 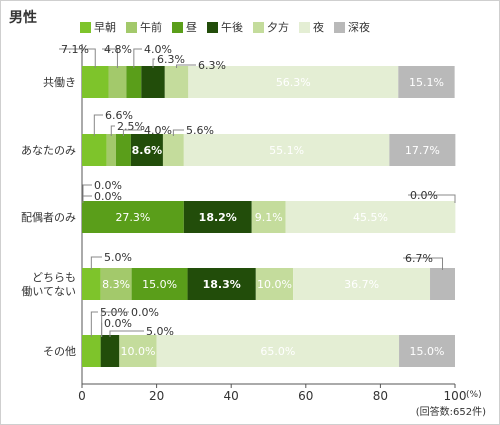 I want to click on legend-item-6: 深夜, so click(x=352, y=27).